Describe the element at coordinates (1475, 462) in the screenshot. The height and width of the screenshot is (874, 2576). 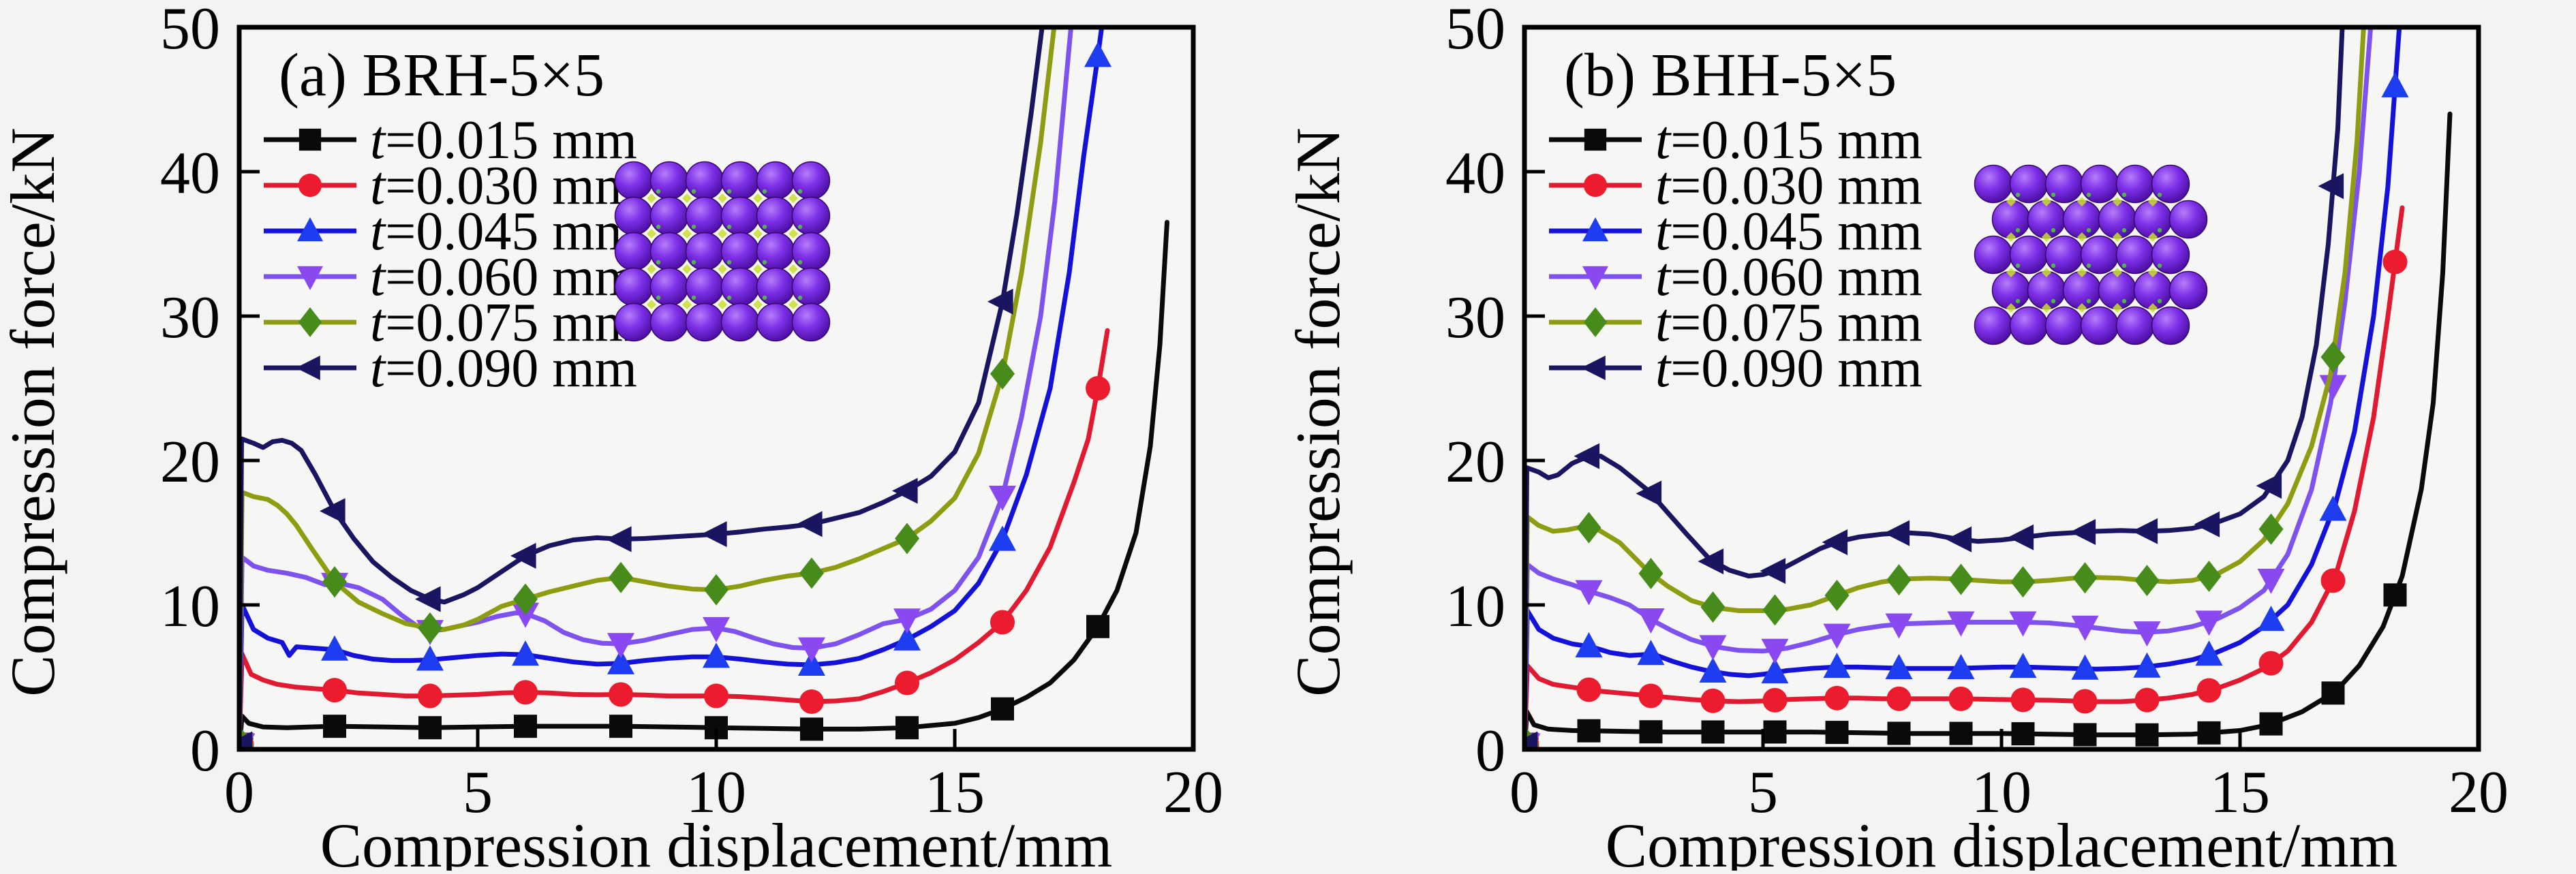
I see `y-tick-label: 20` at that location.